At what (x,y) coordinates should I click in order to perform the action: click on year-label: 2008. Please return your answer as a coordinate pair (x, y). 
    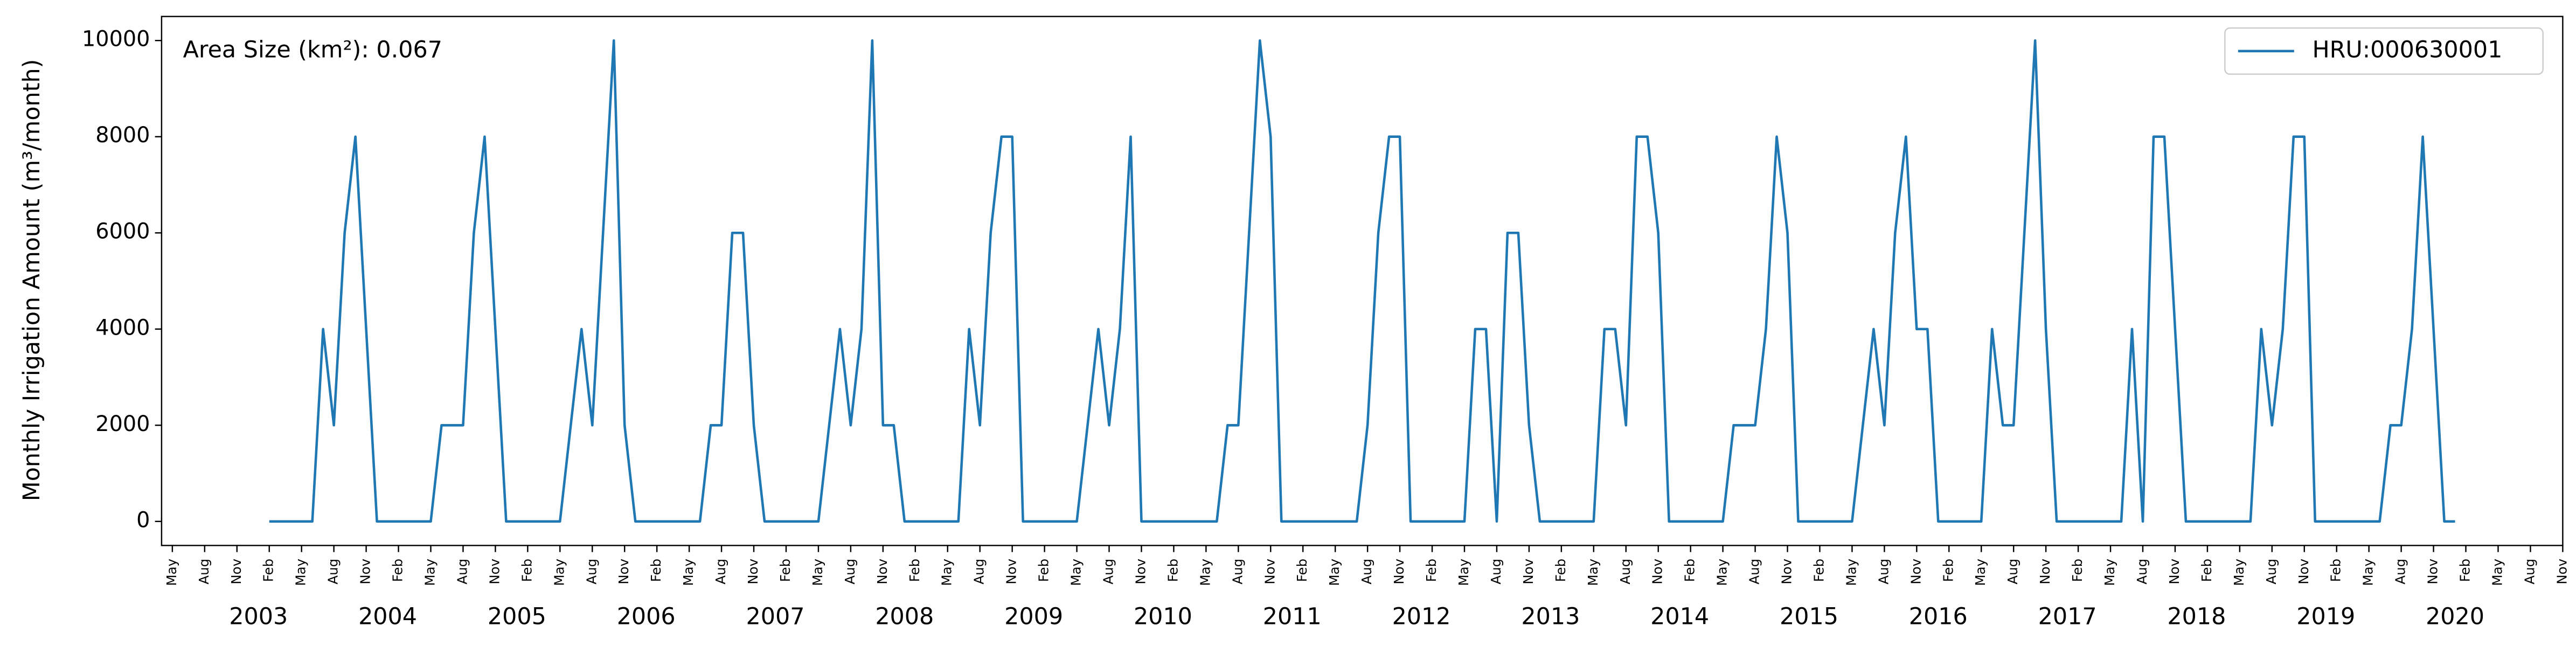
    Looking at the image, I should click on (904, 616).